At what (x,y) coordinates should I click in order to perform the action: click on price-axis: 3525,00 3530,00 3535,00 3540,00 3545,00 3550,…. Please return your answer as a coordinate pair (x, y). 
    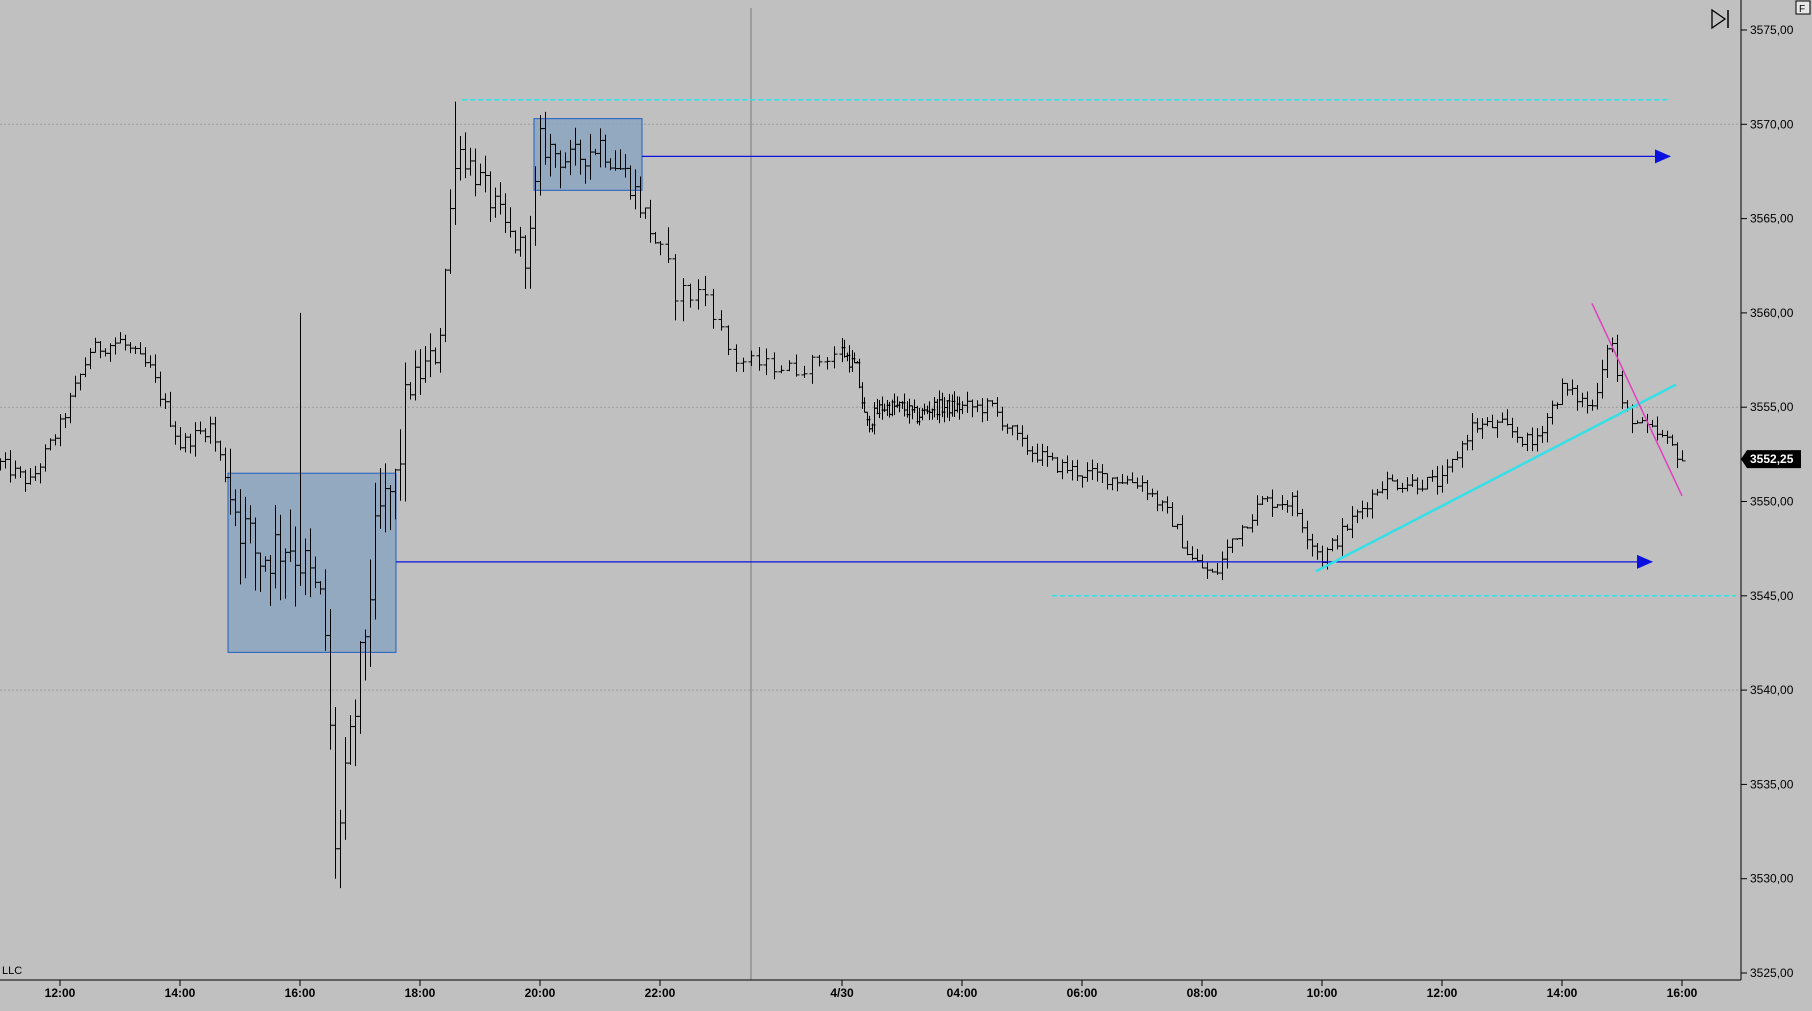
    Looking at the image, I should click on (1767, 501).